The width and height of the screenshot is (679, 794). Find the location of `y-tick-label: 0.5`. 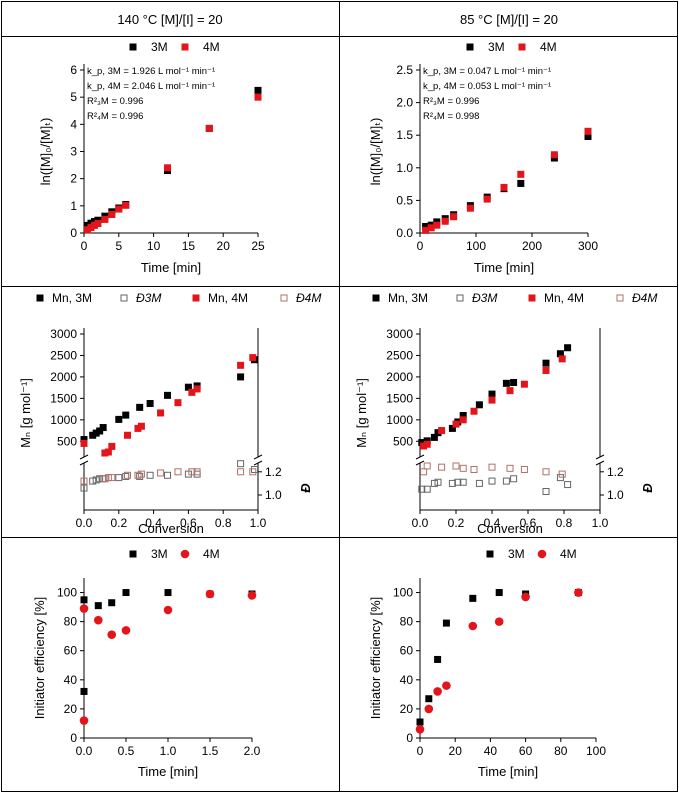

y-tick-label: 0.5 is located at coordinates (404, 200).